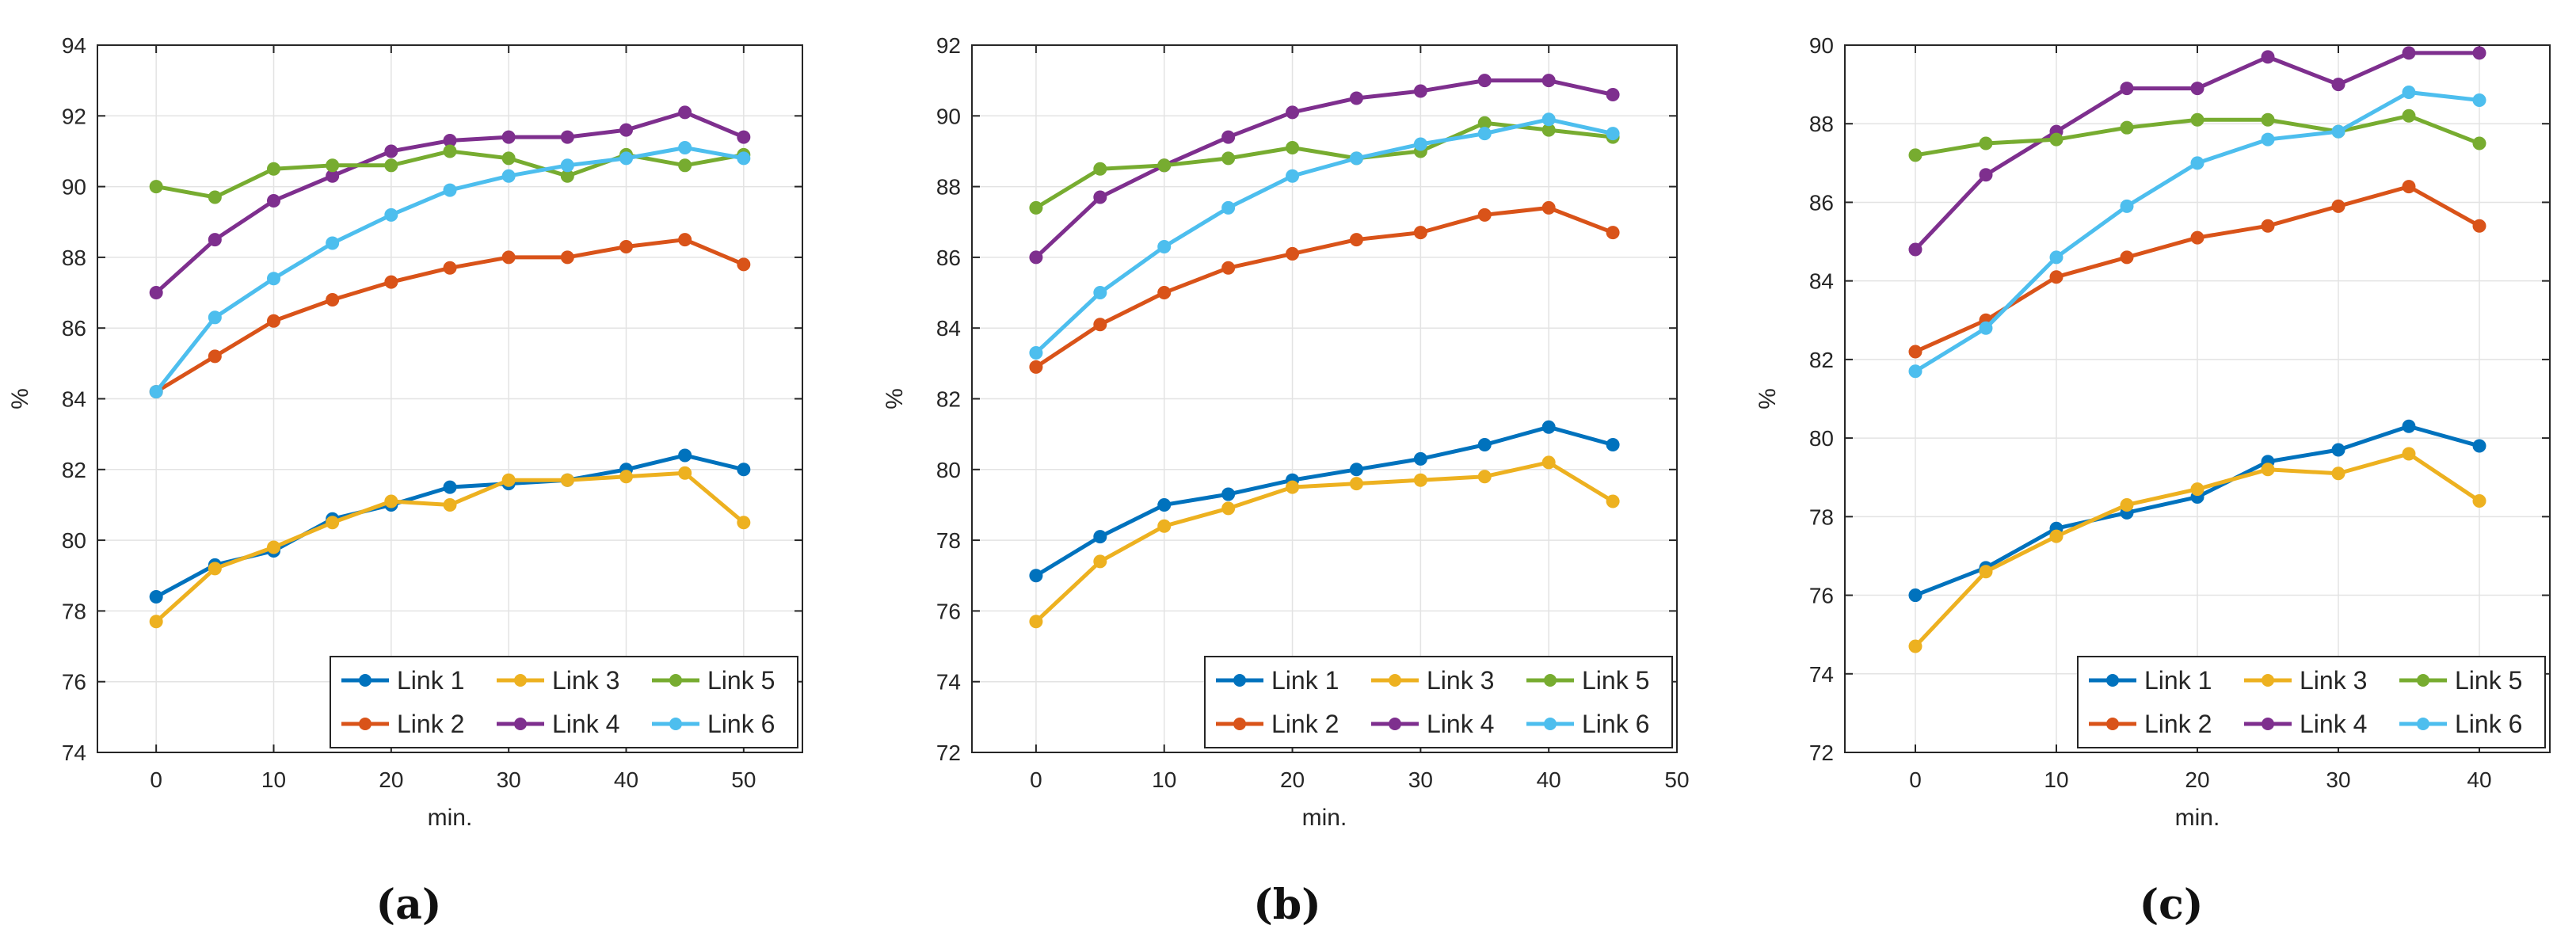  What do you see at coordinates (451, 818) in the screenshot?
I see `x-axis-label: min.` at bounding box center [451, 818].